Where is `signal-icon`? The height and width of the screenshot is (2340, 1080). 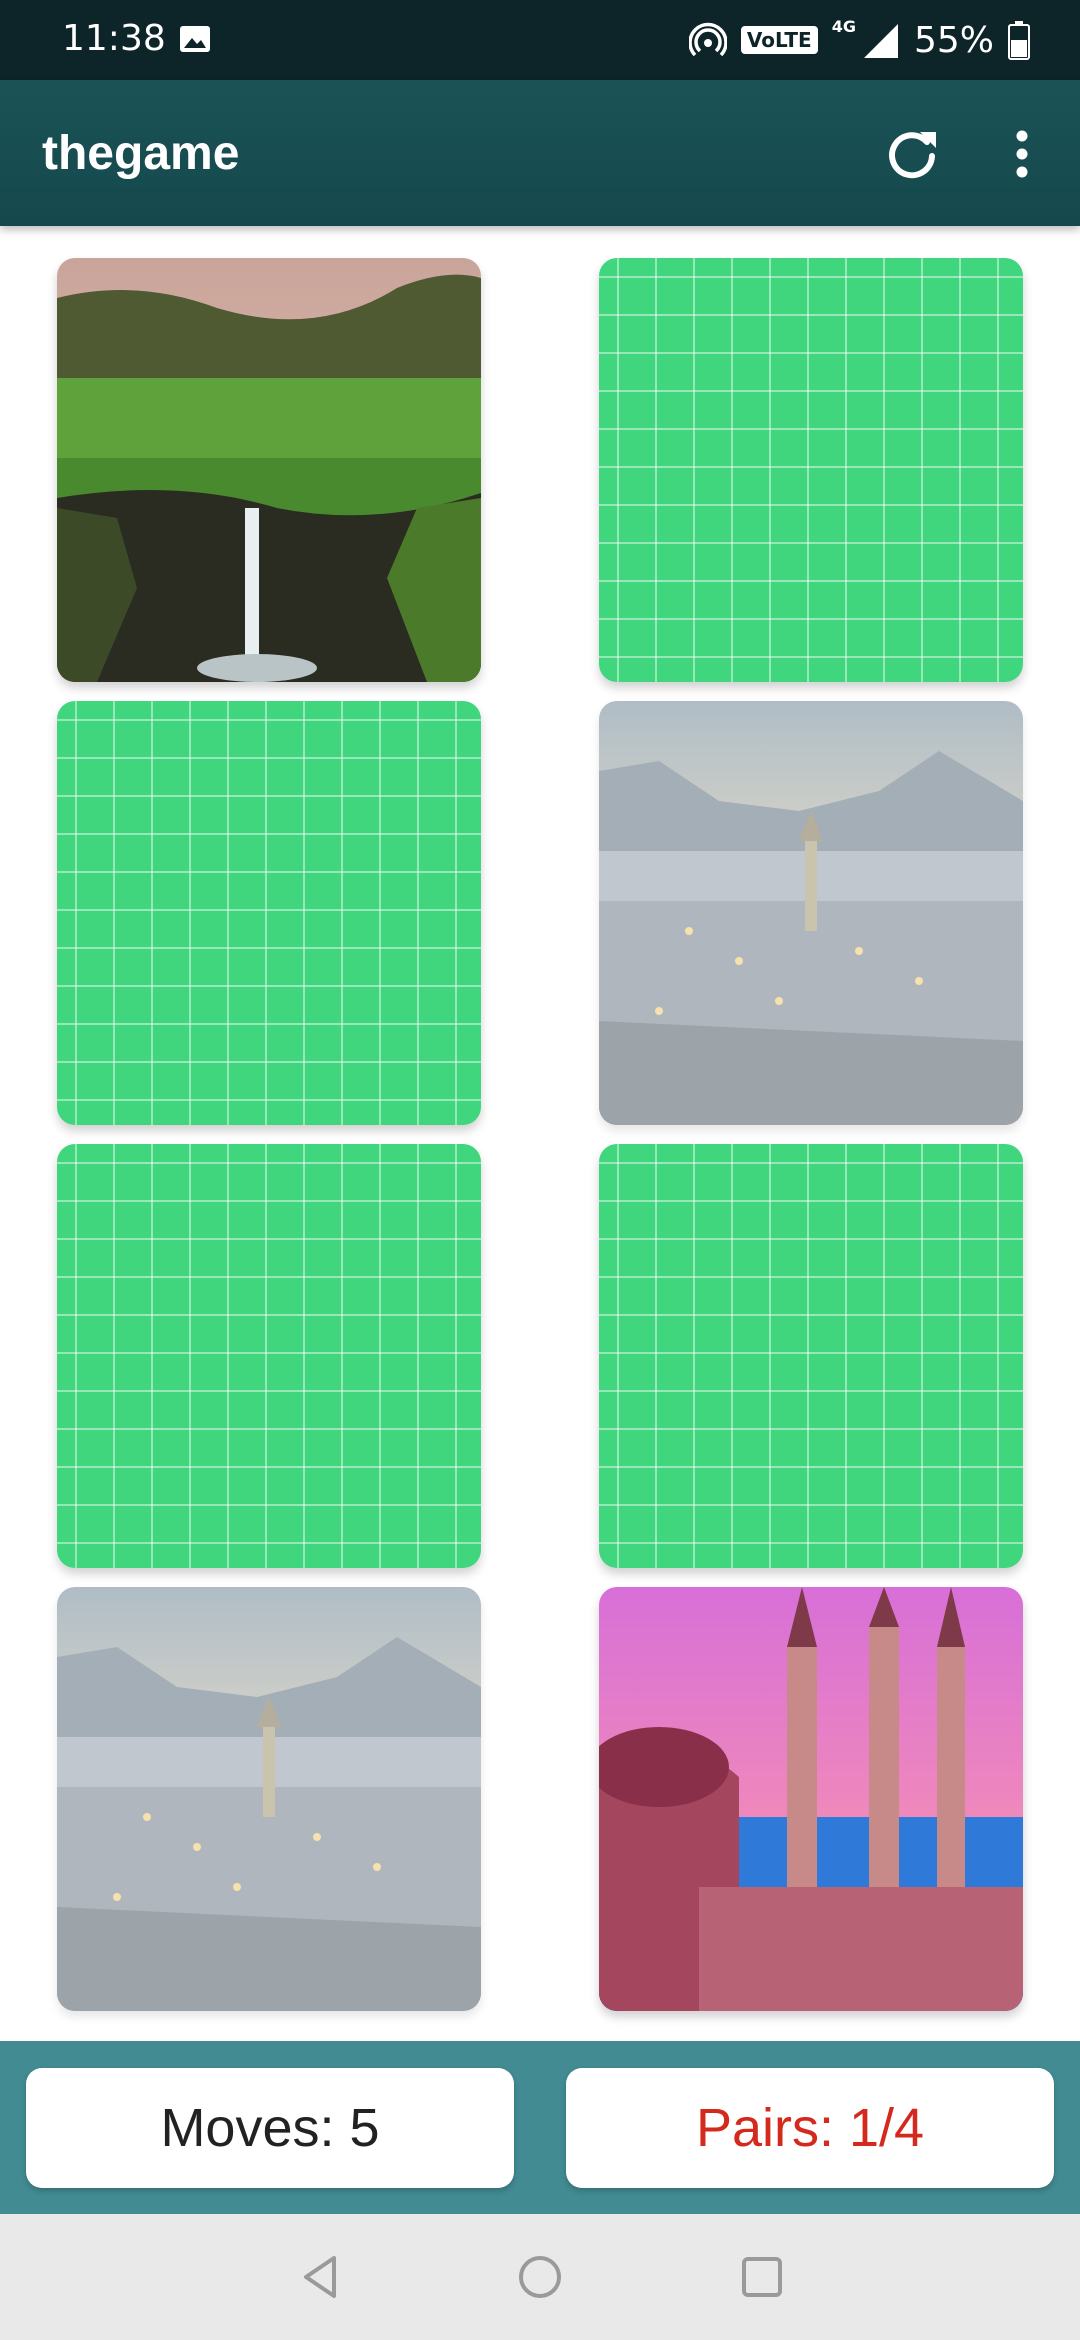 signal-icon is located at coordinates (880, 40).